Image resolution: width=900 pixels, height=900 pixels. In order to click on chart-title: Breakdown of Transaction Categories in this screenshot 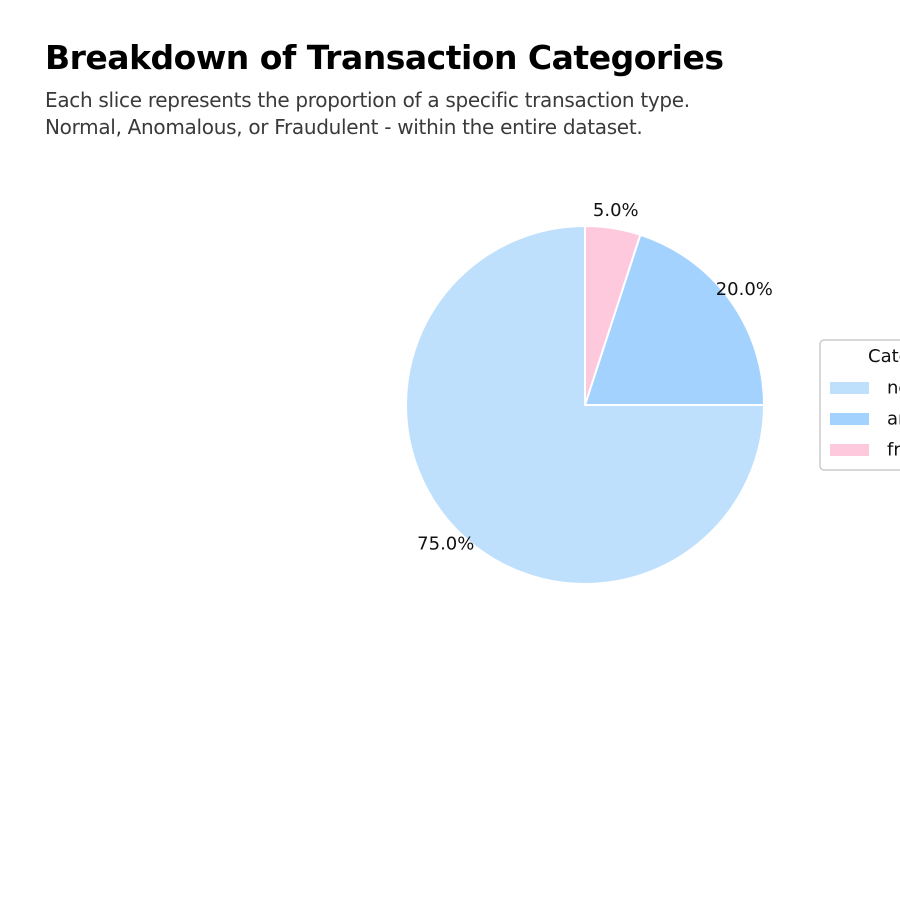, I will do `click(384, 57)`.